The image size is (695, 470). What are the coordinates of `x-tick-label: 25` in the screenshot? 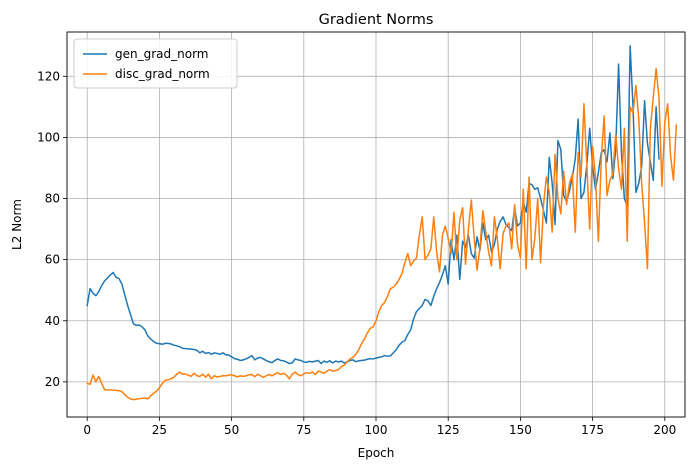 It's located at (159, 430).